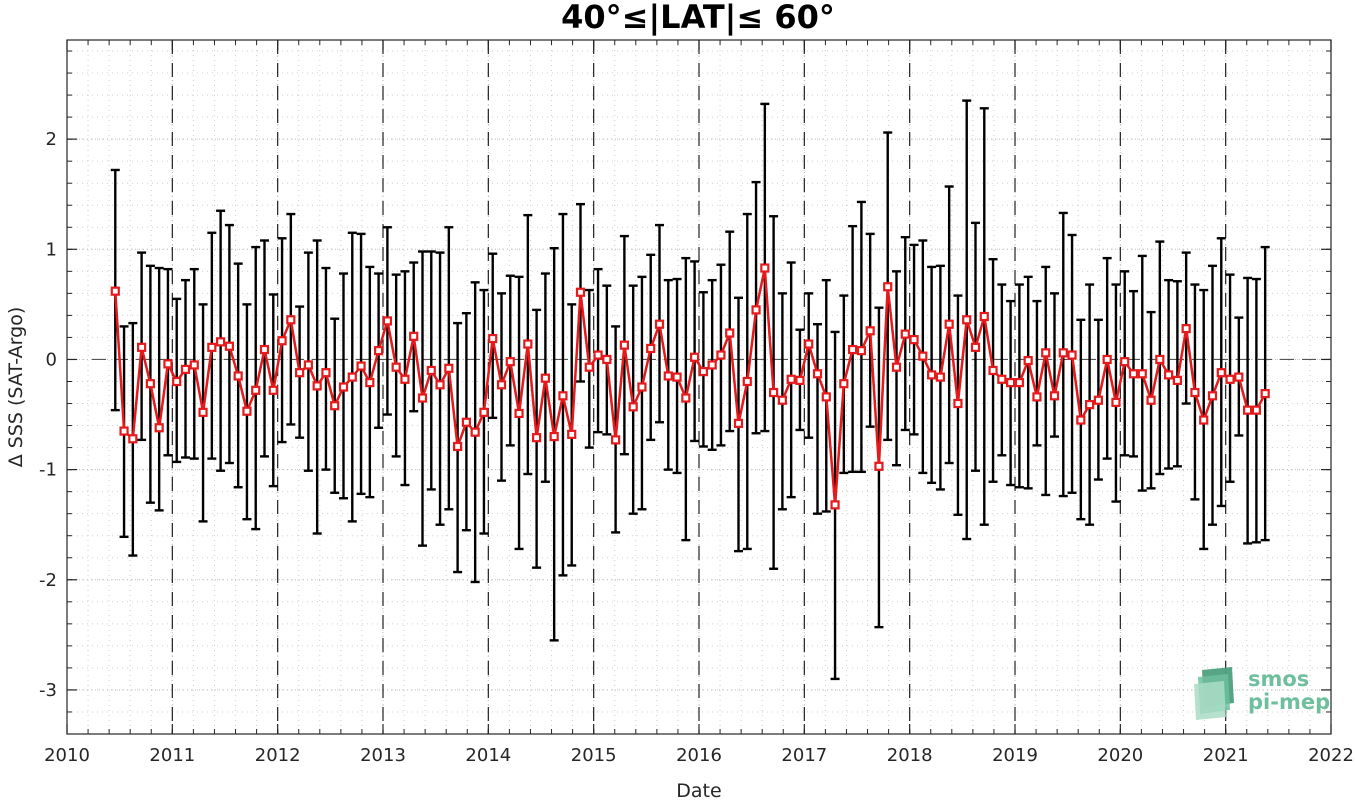 The image size is (1355, 801). What do you see at coordinates (699, 755) in the screenshot?
I see `x-tick-label: 2016` at bounding box center [699, 755].